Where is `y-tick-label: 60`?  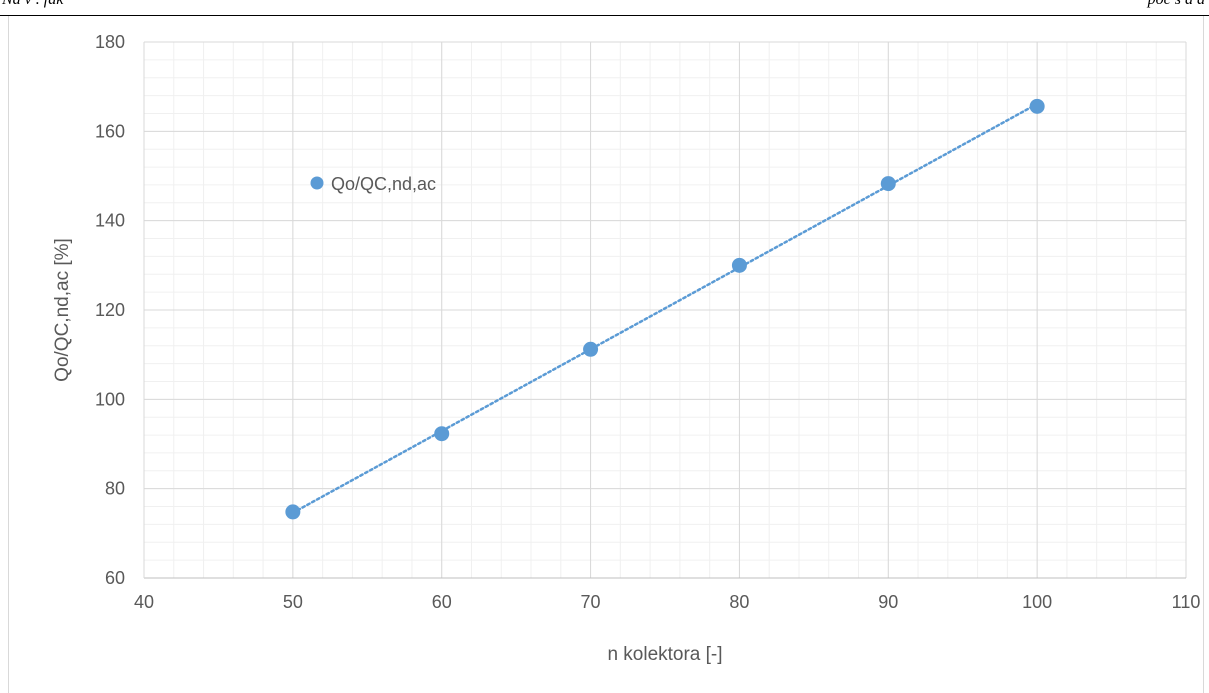
y-tick-label: 60 is located at coordinates (115, 578).